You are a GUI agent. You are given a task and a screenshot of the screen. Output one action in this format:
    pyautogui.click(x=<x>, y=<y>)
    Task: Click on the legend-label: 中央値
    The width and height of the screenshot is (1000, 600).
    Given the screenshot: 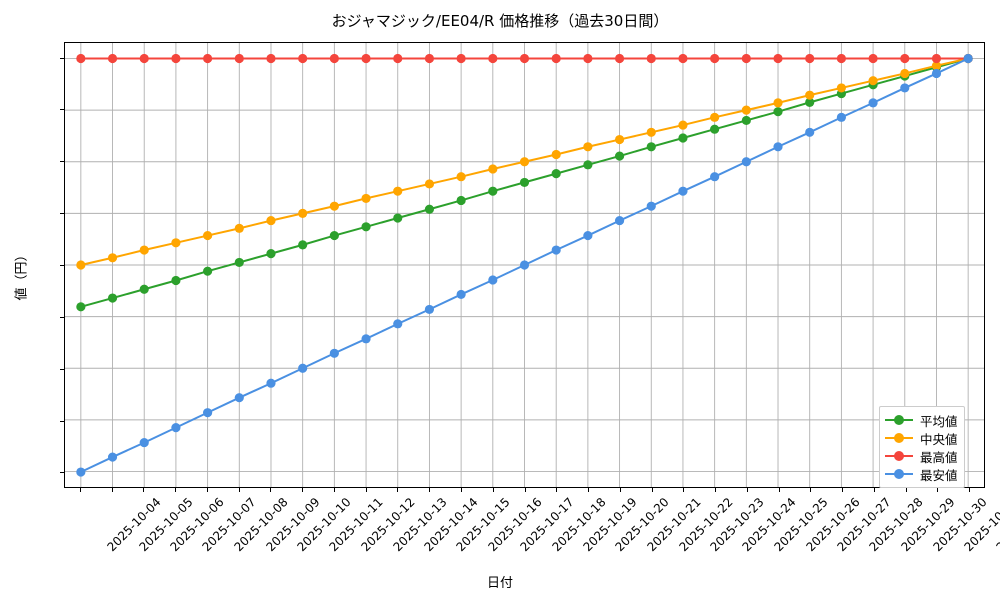 What is the action you would take?
    pyautogui.click(x=939, y=439)
    